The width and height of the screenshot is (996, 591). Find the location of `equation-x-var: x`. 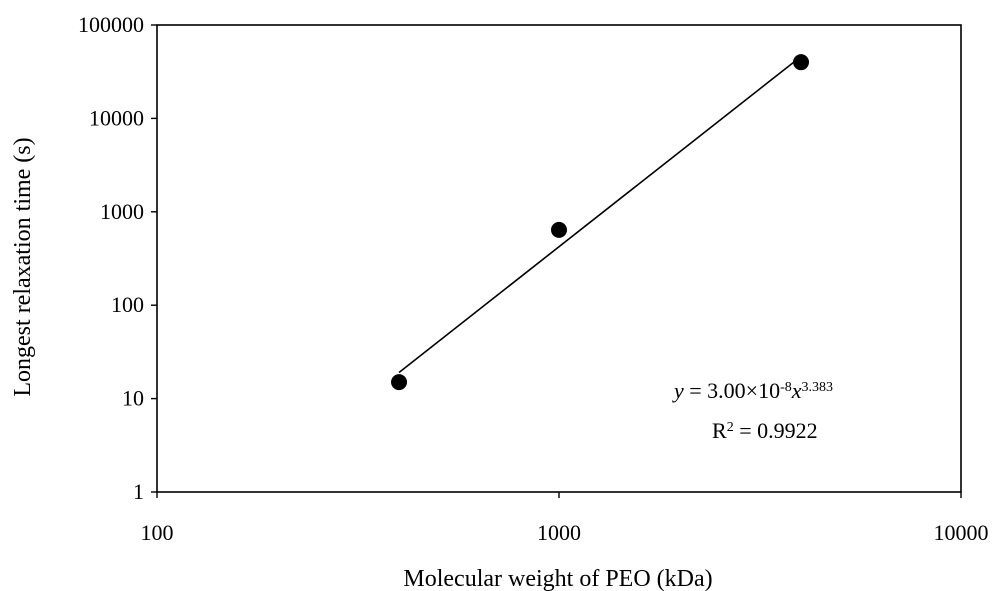

equation-x-var: x is located at coordinates (796, 390).